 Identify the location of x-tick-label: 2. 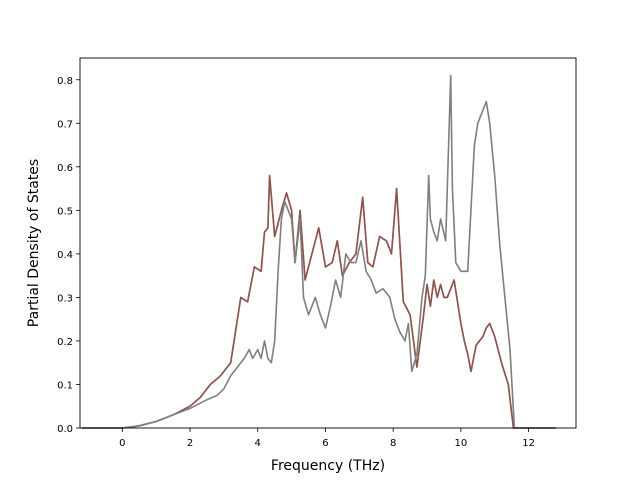
(190, 443).